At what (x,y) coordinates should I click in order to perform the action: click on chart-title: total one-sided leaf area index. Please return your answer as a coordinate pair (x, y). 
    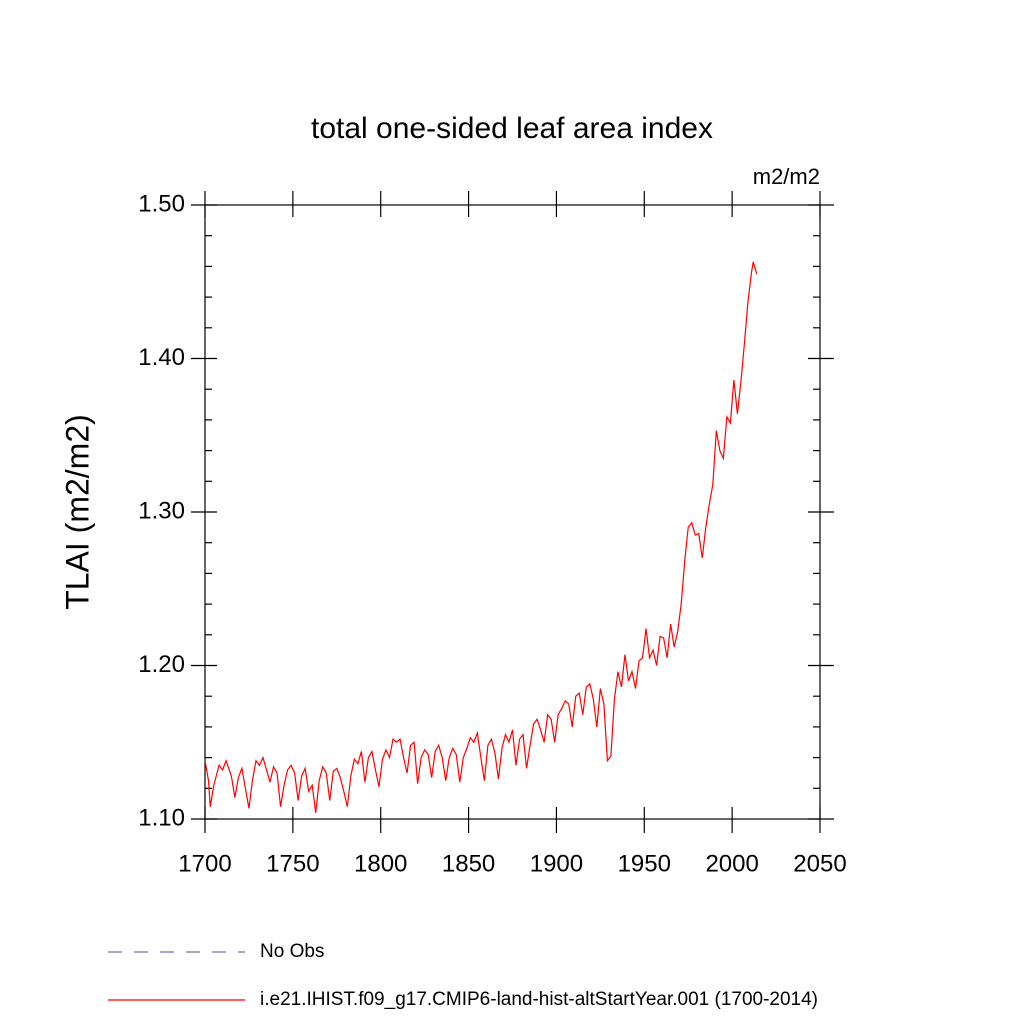
    Looking at the image, I should click on (512, 128).